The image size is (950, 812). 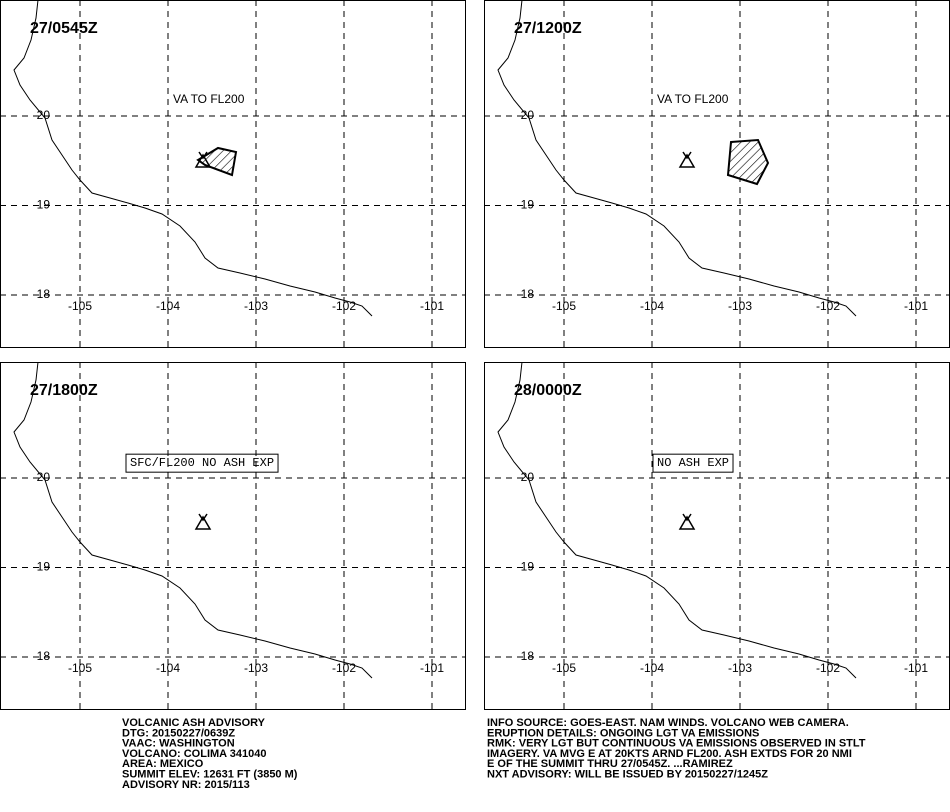 I want to click on advisory-text: VAAC: WASHINGTON, so click(x=178, y=744).